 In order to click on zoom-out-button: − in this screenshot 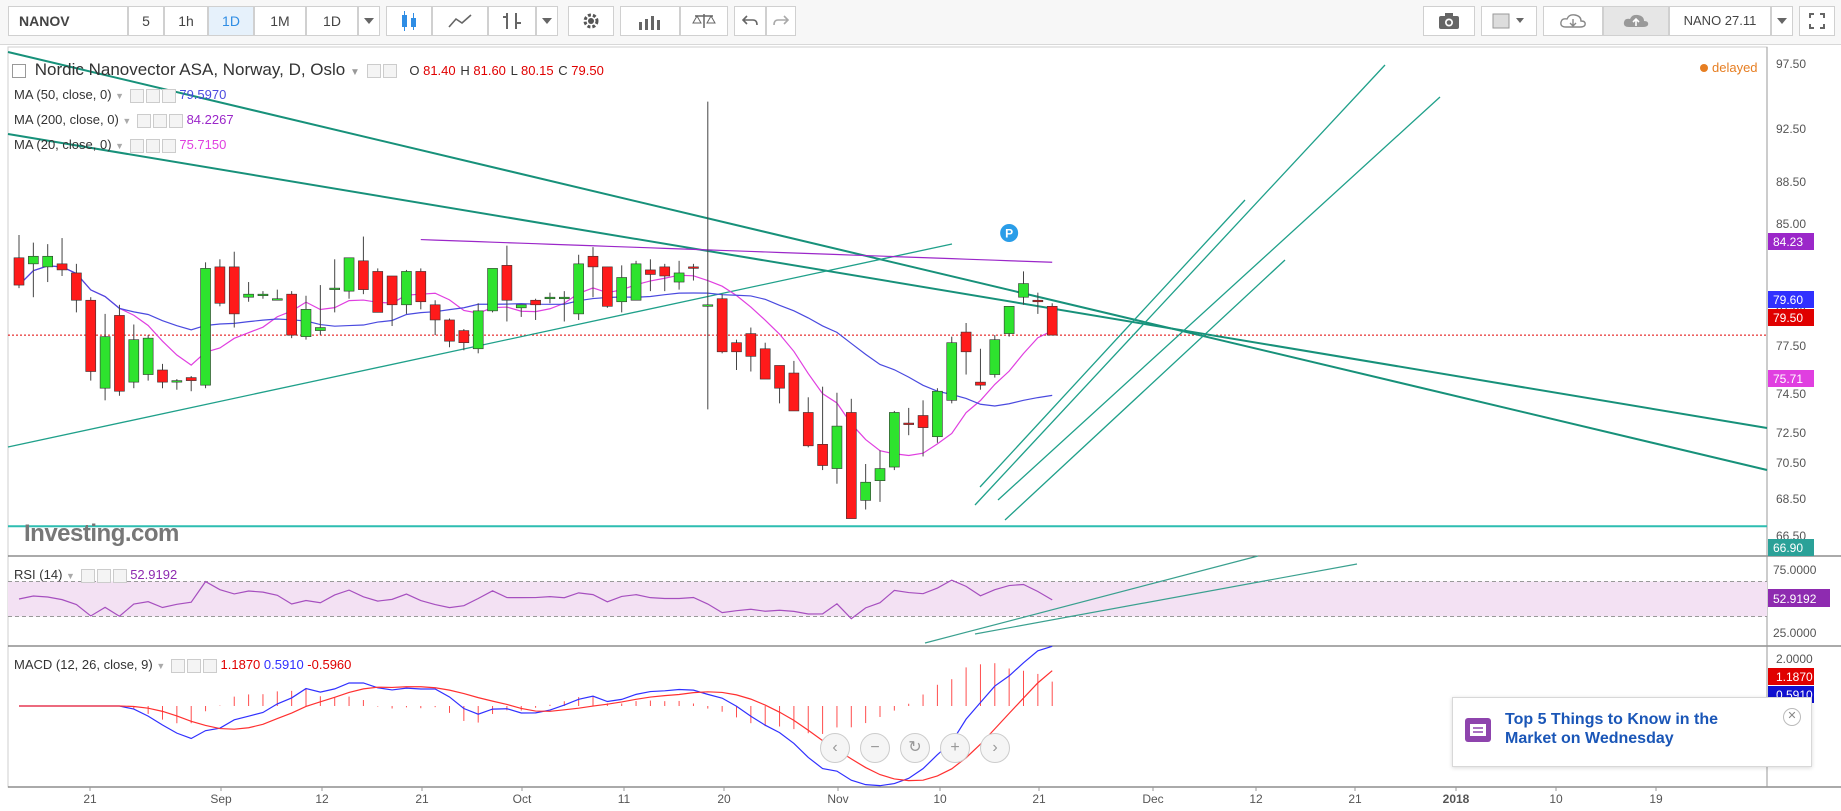, I will do `click(875, 748)`.